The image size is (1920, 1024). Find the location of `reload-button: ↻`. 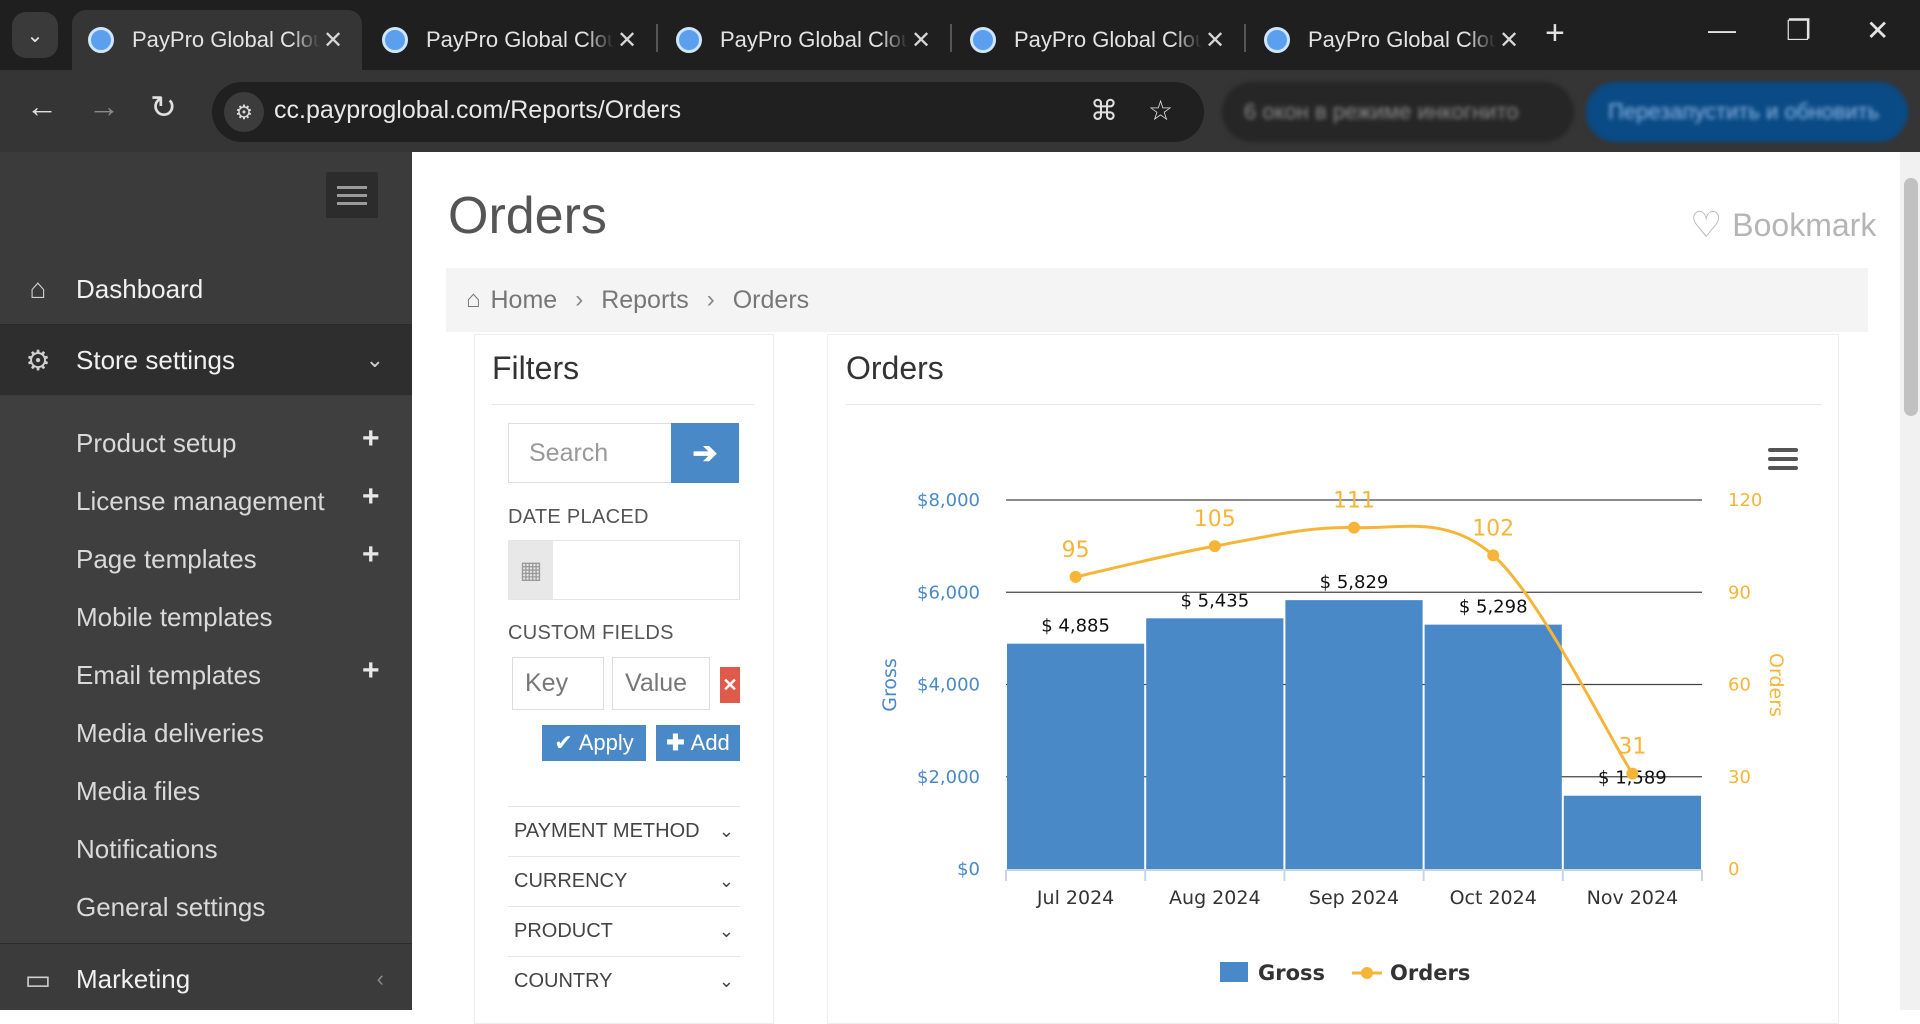

reload-button: ↻ is located at coordinates (163, 107).